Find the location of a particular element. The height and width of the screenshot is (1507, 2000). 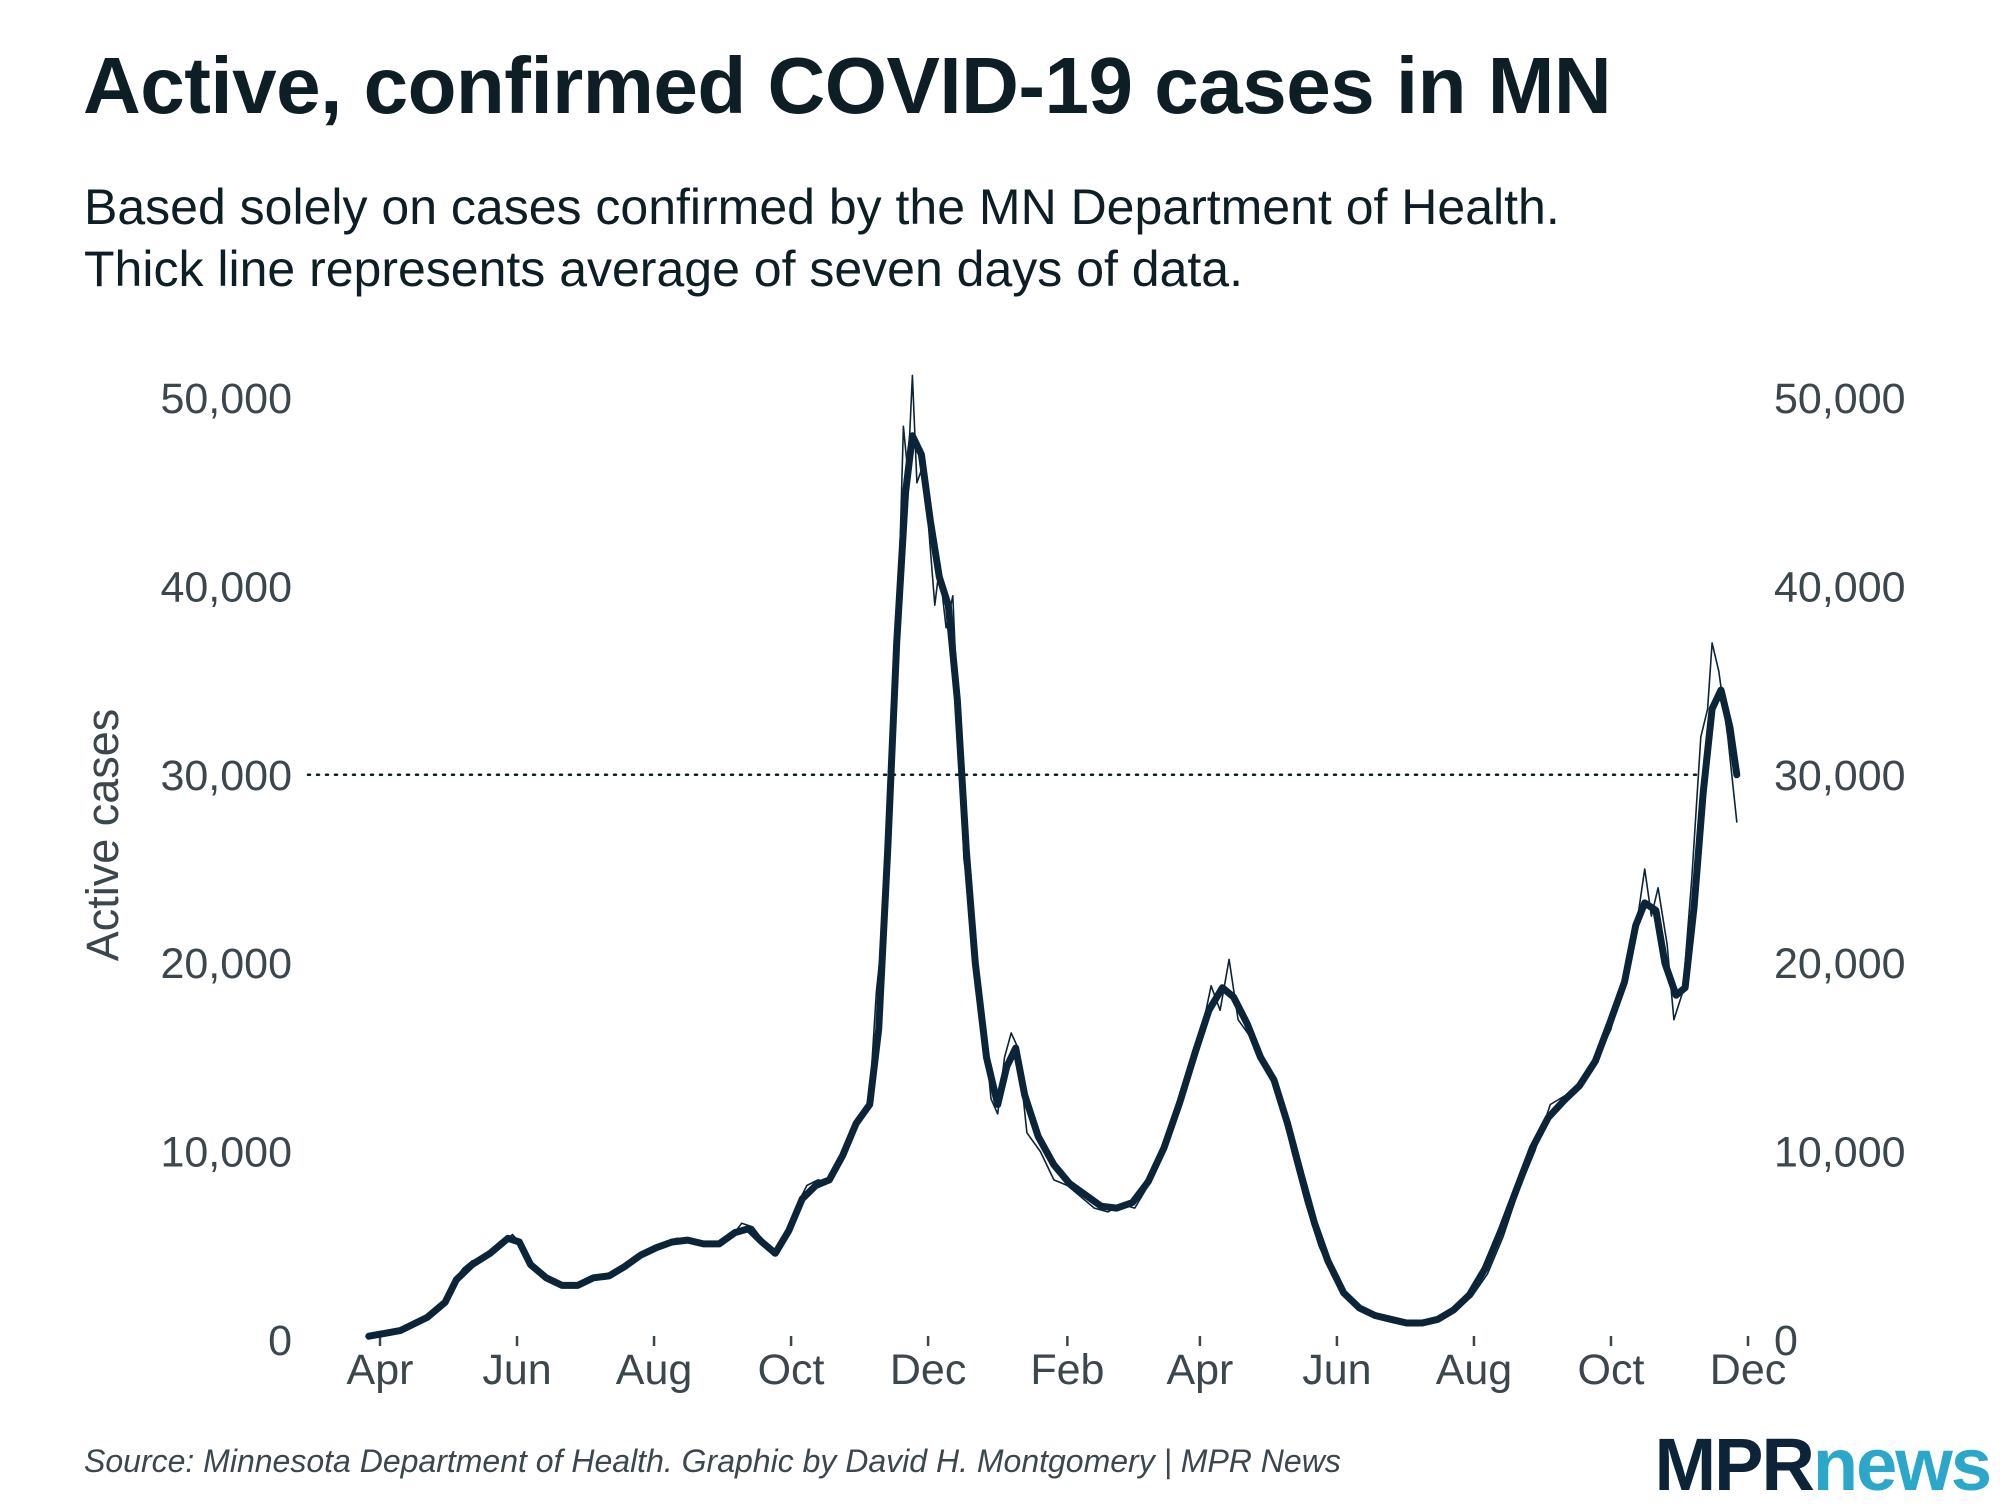

chart-title: Active, confirmed COVID-19 cases in MN is located at coordinates (847, 85).